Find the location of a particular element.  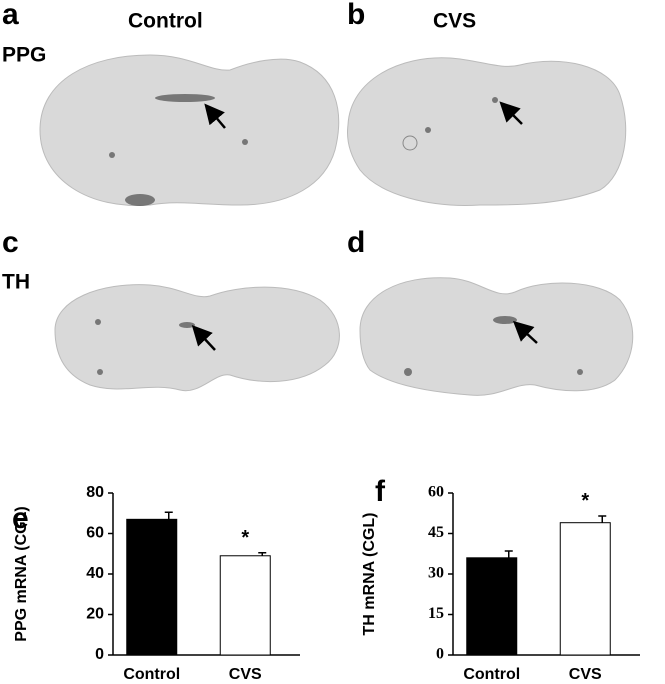

panel-letter: a is located at coordinates (10, 15).